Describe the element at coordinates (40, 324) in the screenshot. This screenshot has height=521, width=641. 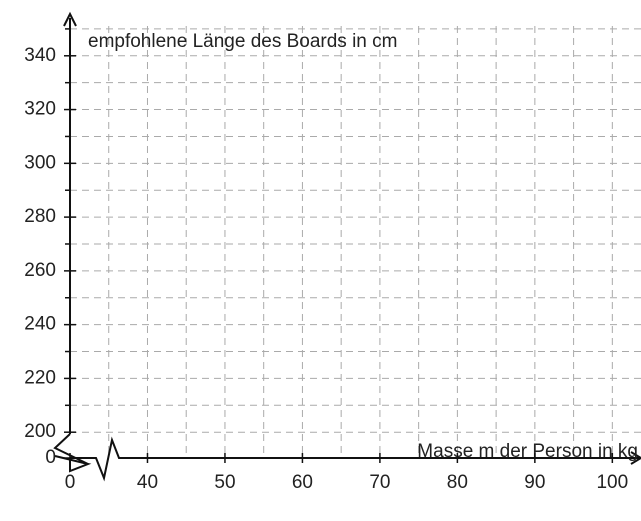
I see `y-tick-label: 240` at that location.